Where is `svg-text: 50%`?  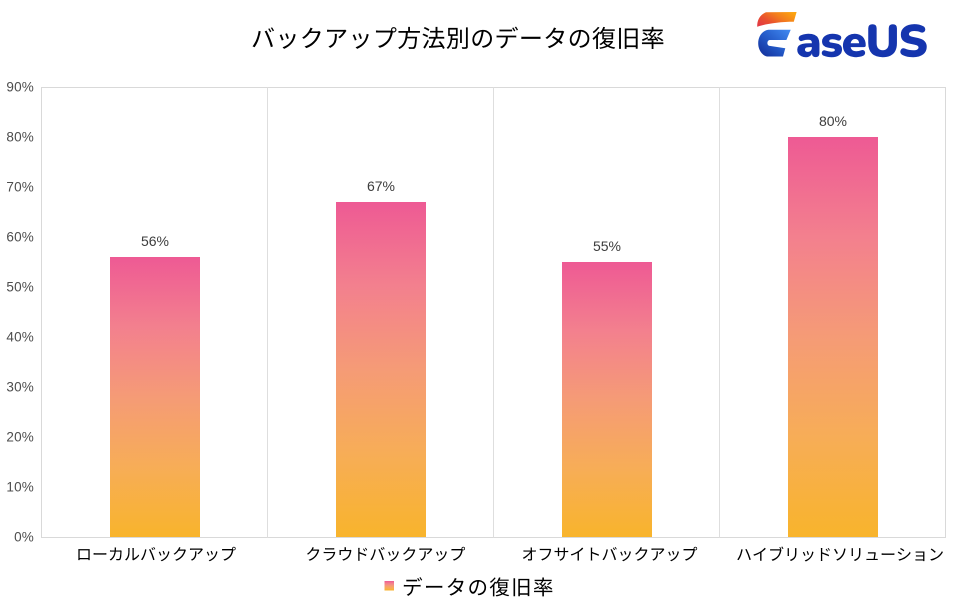 svg-text: 50% is located at coordinates (20, 287).